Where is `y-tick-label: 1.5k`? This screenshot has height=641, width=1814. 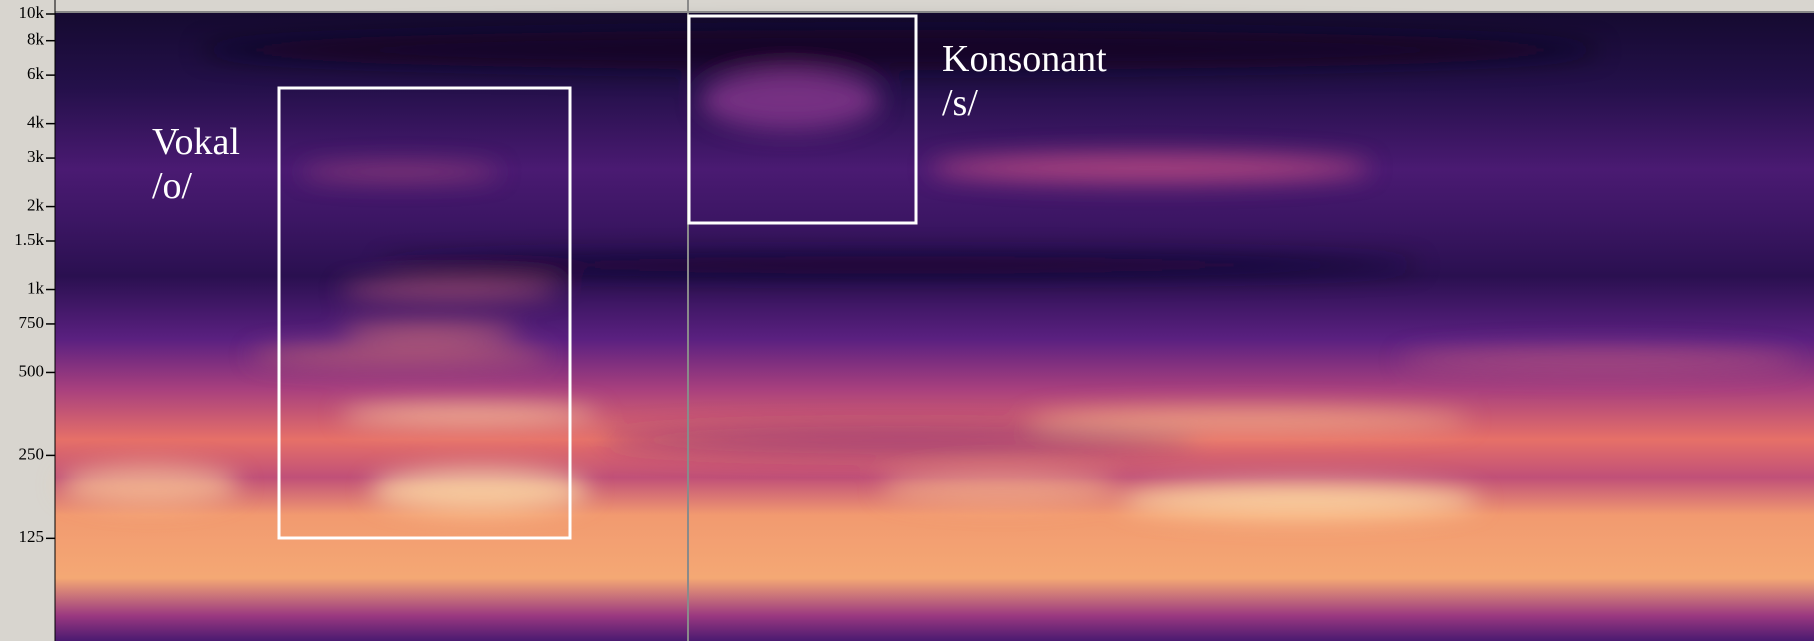 y-tick-label: 1.5k is located at coordinates (29, 239).